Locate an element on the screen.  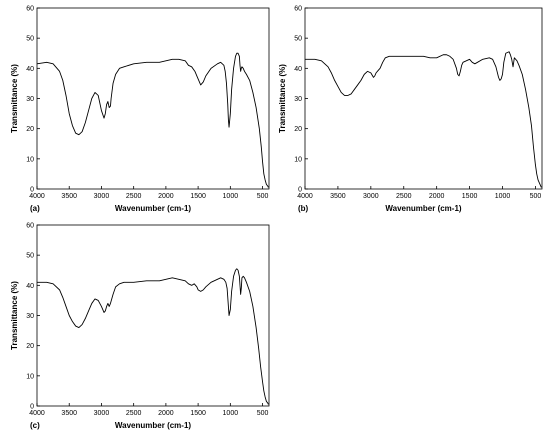
panel-label: (a) is located at coordinates (35, 208).